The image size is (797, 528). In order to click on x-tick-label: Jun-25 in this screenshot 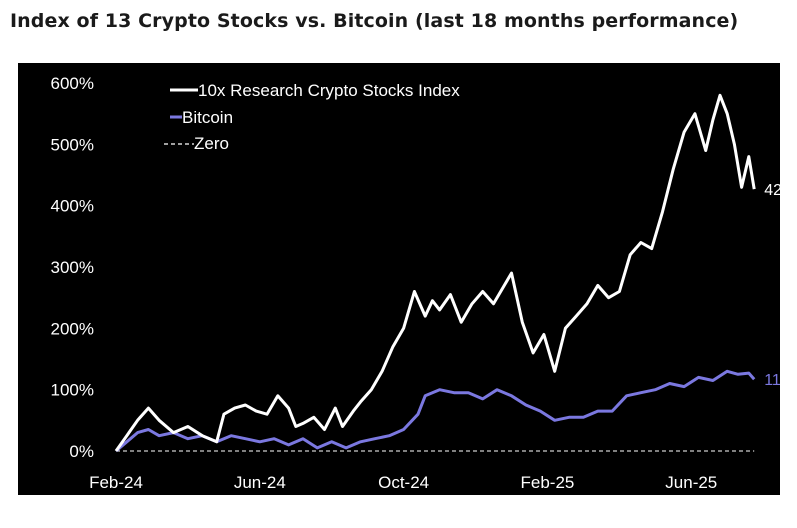, I will do `click(691, 482)`.